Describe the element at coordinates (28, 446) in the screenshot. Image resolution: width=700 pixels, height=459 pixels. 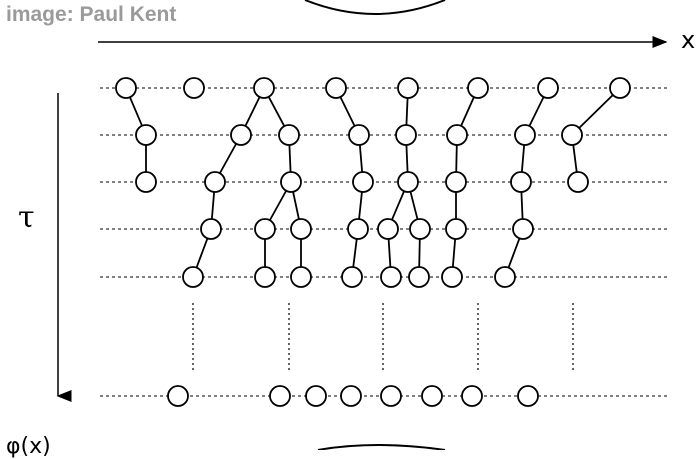
I see `phi-label: φ(x)` at that location.